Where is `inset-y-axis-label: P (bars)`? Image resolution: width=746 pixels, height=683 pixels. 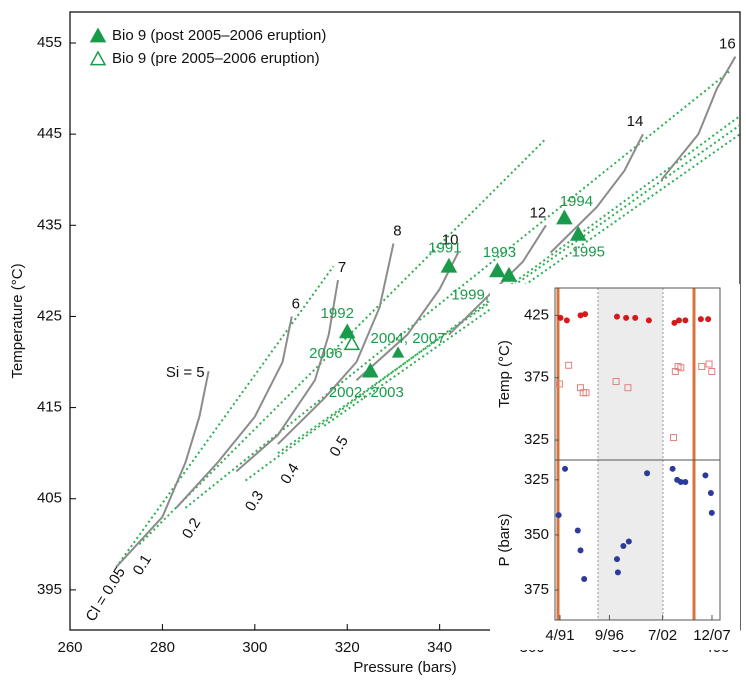 inset-y-axis-label: P (bars) is located at coordinates (504, 539).